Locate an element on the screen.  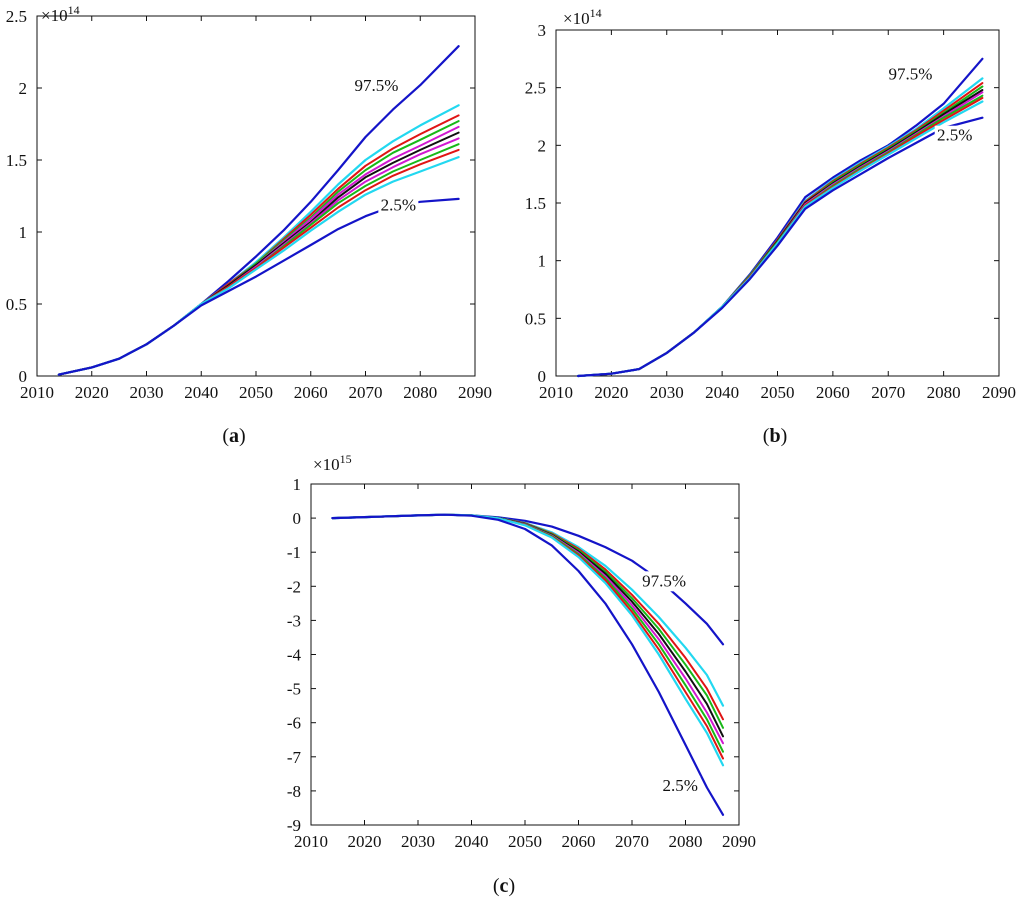
panel-caption: (b) is located at coordinates (775, 436).